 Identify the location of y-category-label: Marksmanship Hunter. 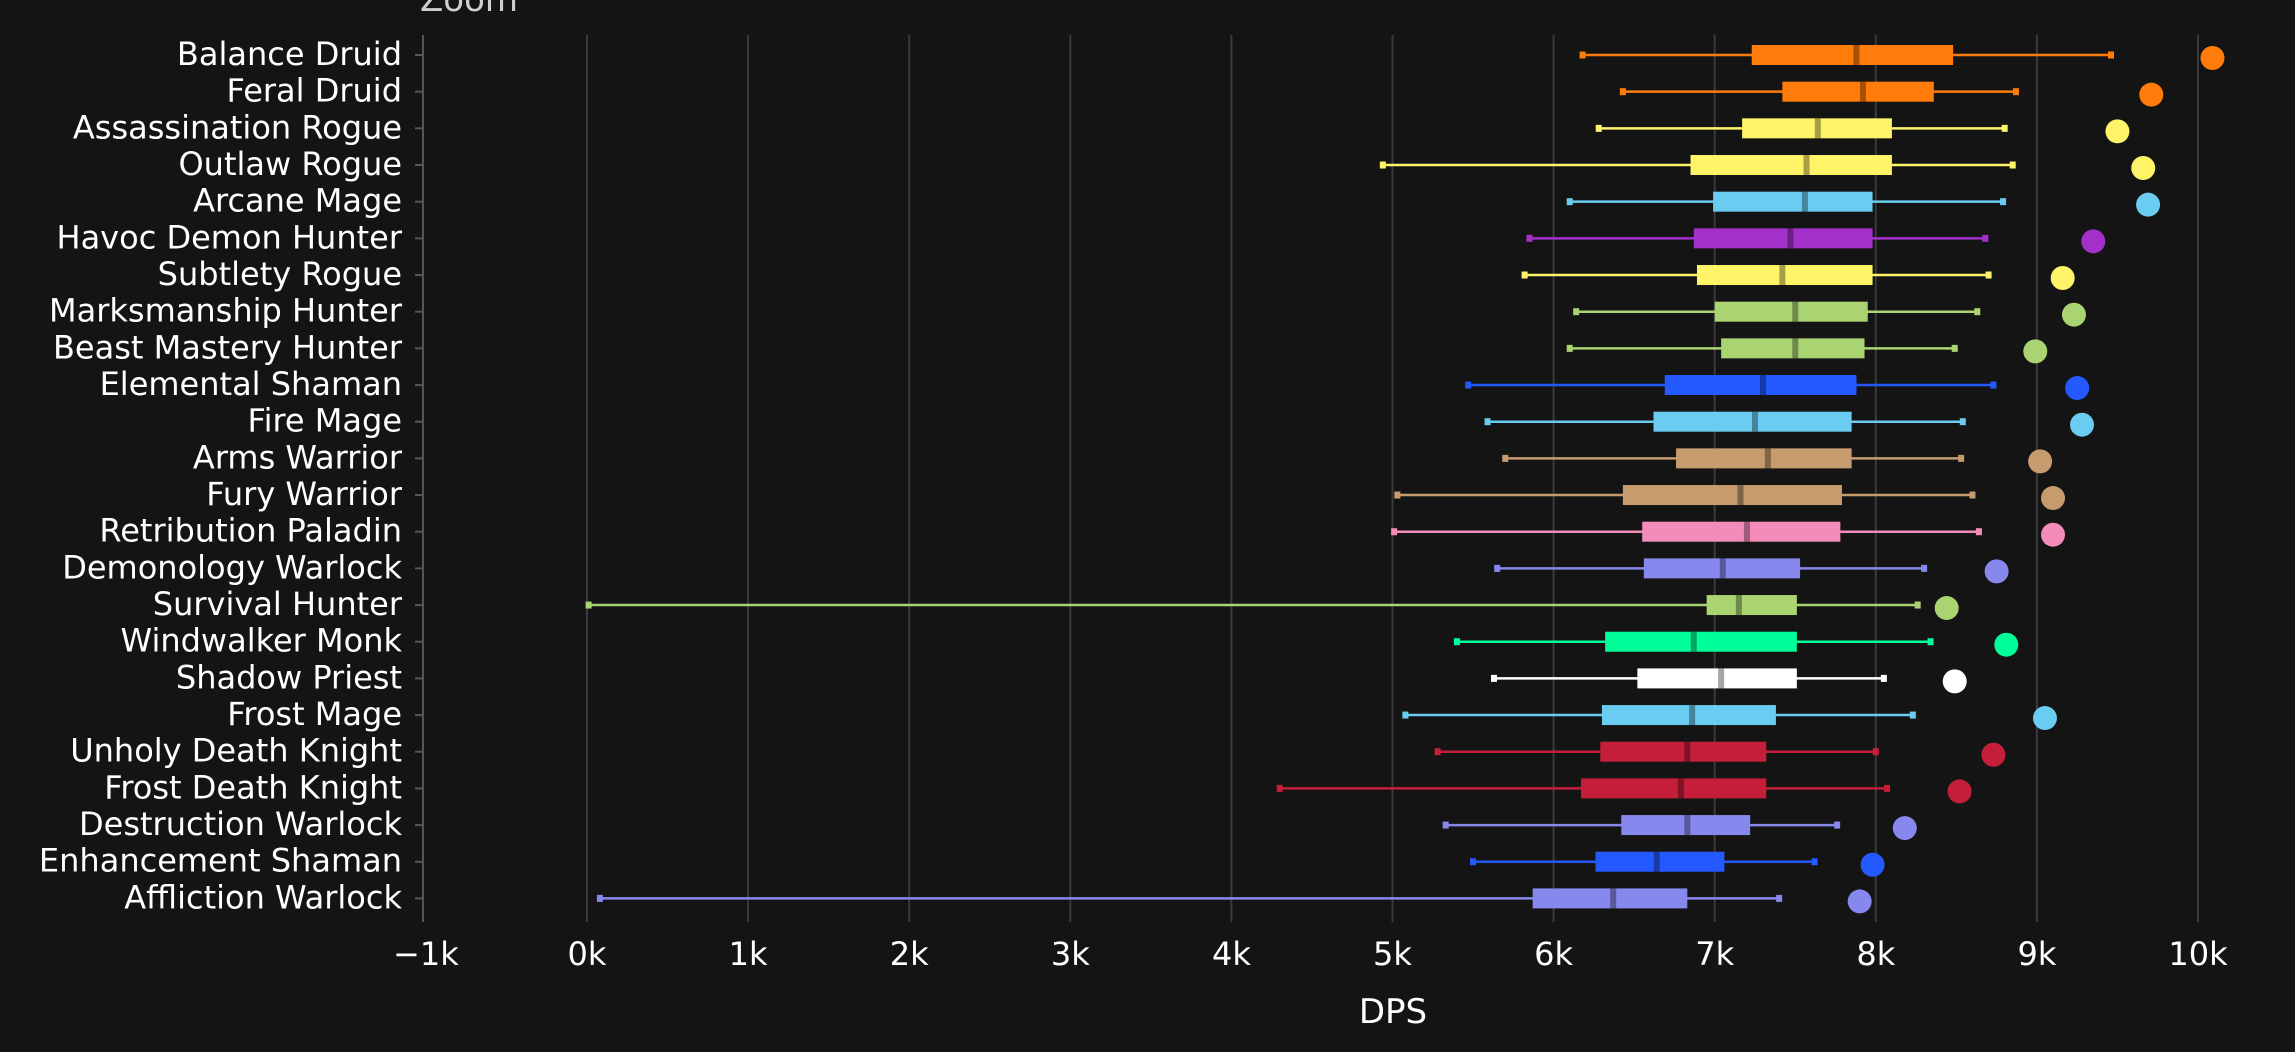
(226, 311).